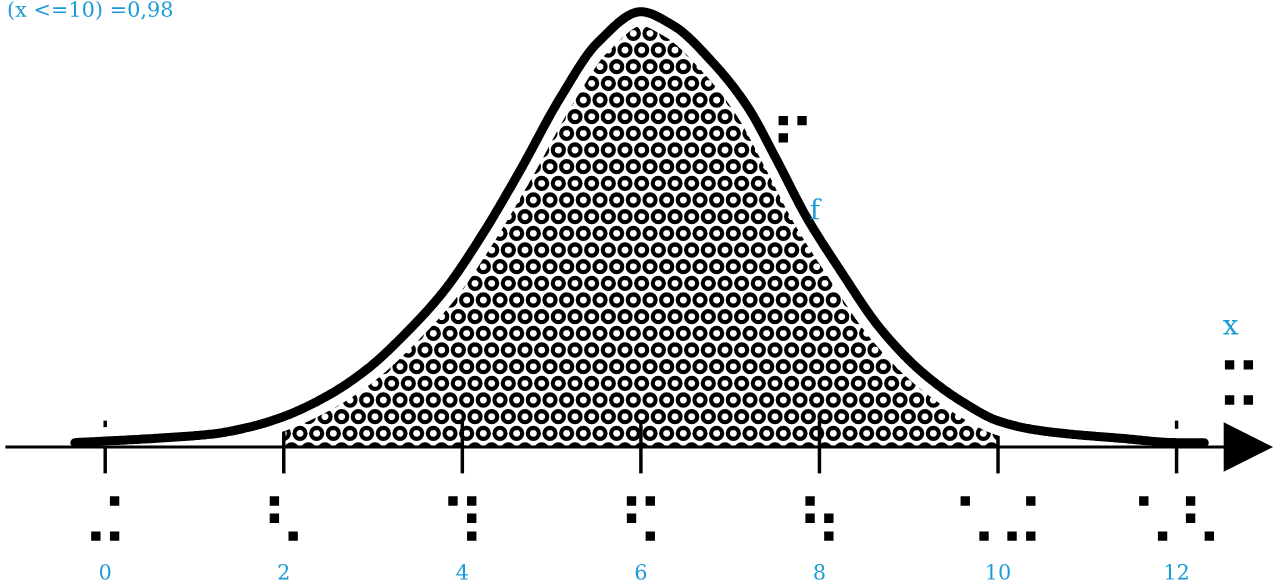  I want to click on x-tick-label: 2, so click(283, 572).